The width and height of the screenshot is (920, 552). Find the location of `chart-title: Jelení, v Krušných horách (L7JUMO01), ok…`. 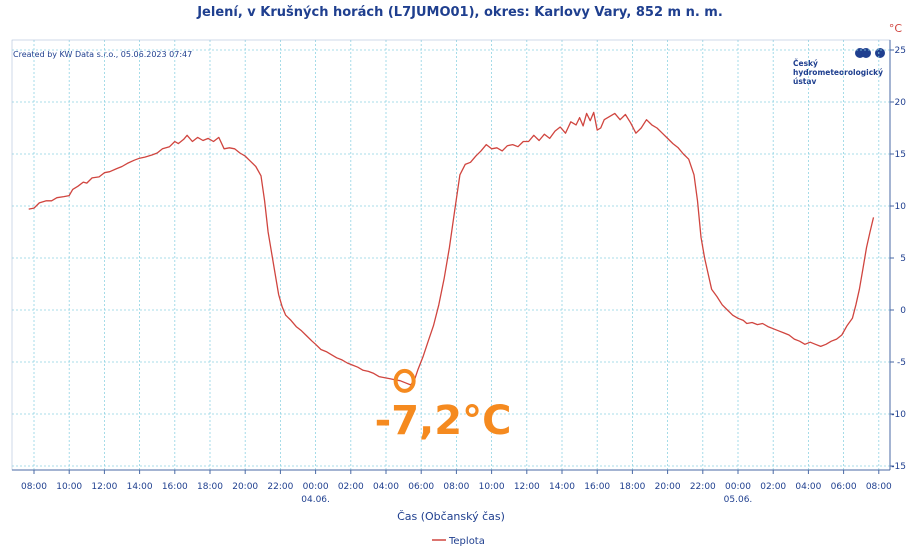

chart-title: Jelení, v Krušných horách (L7JUMO01), ok… is located at coordinates (459, 12).